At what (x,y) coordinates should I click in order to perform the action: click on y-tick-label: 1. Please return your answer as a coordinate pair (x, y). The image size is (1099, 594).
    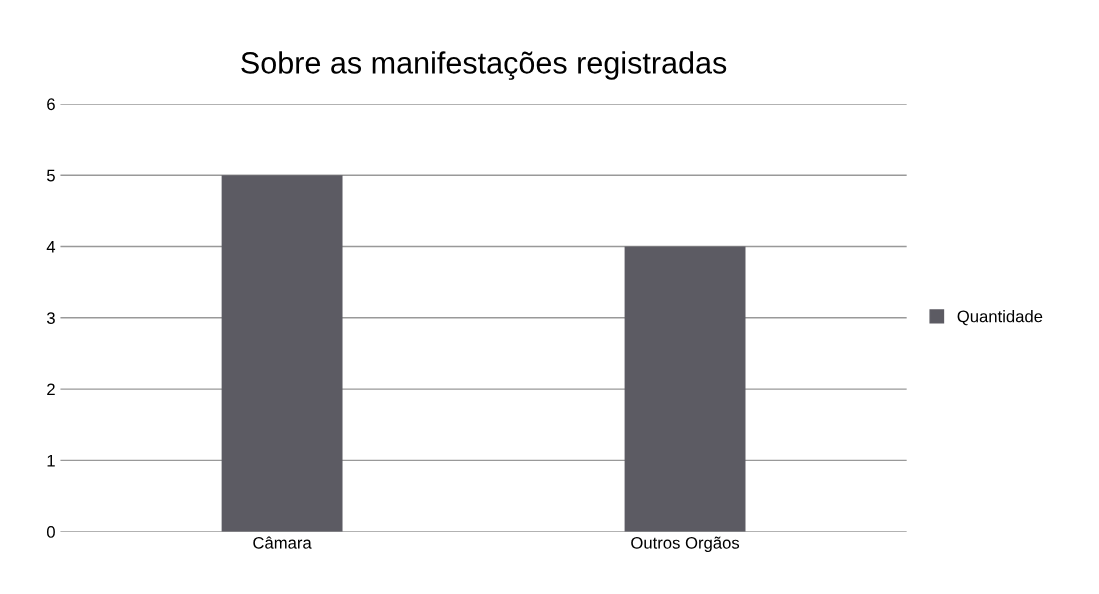
    Looking at the image, I should click on (51, 460).